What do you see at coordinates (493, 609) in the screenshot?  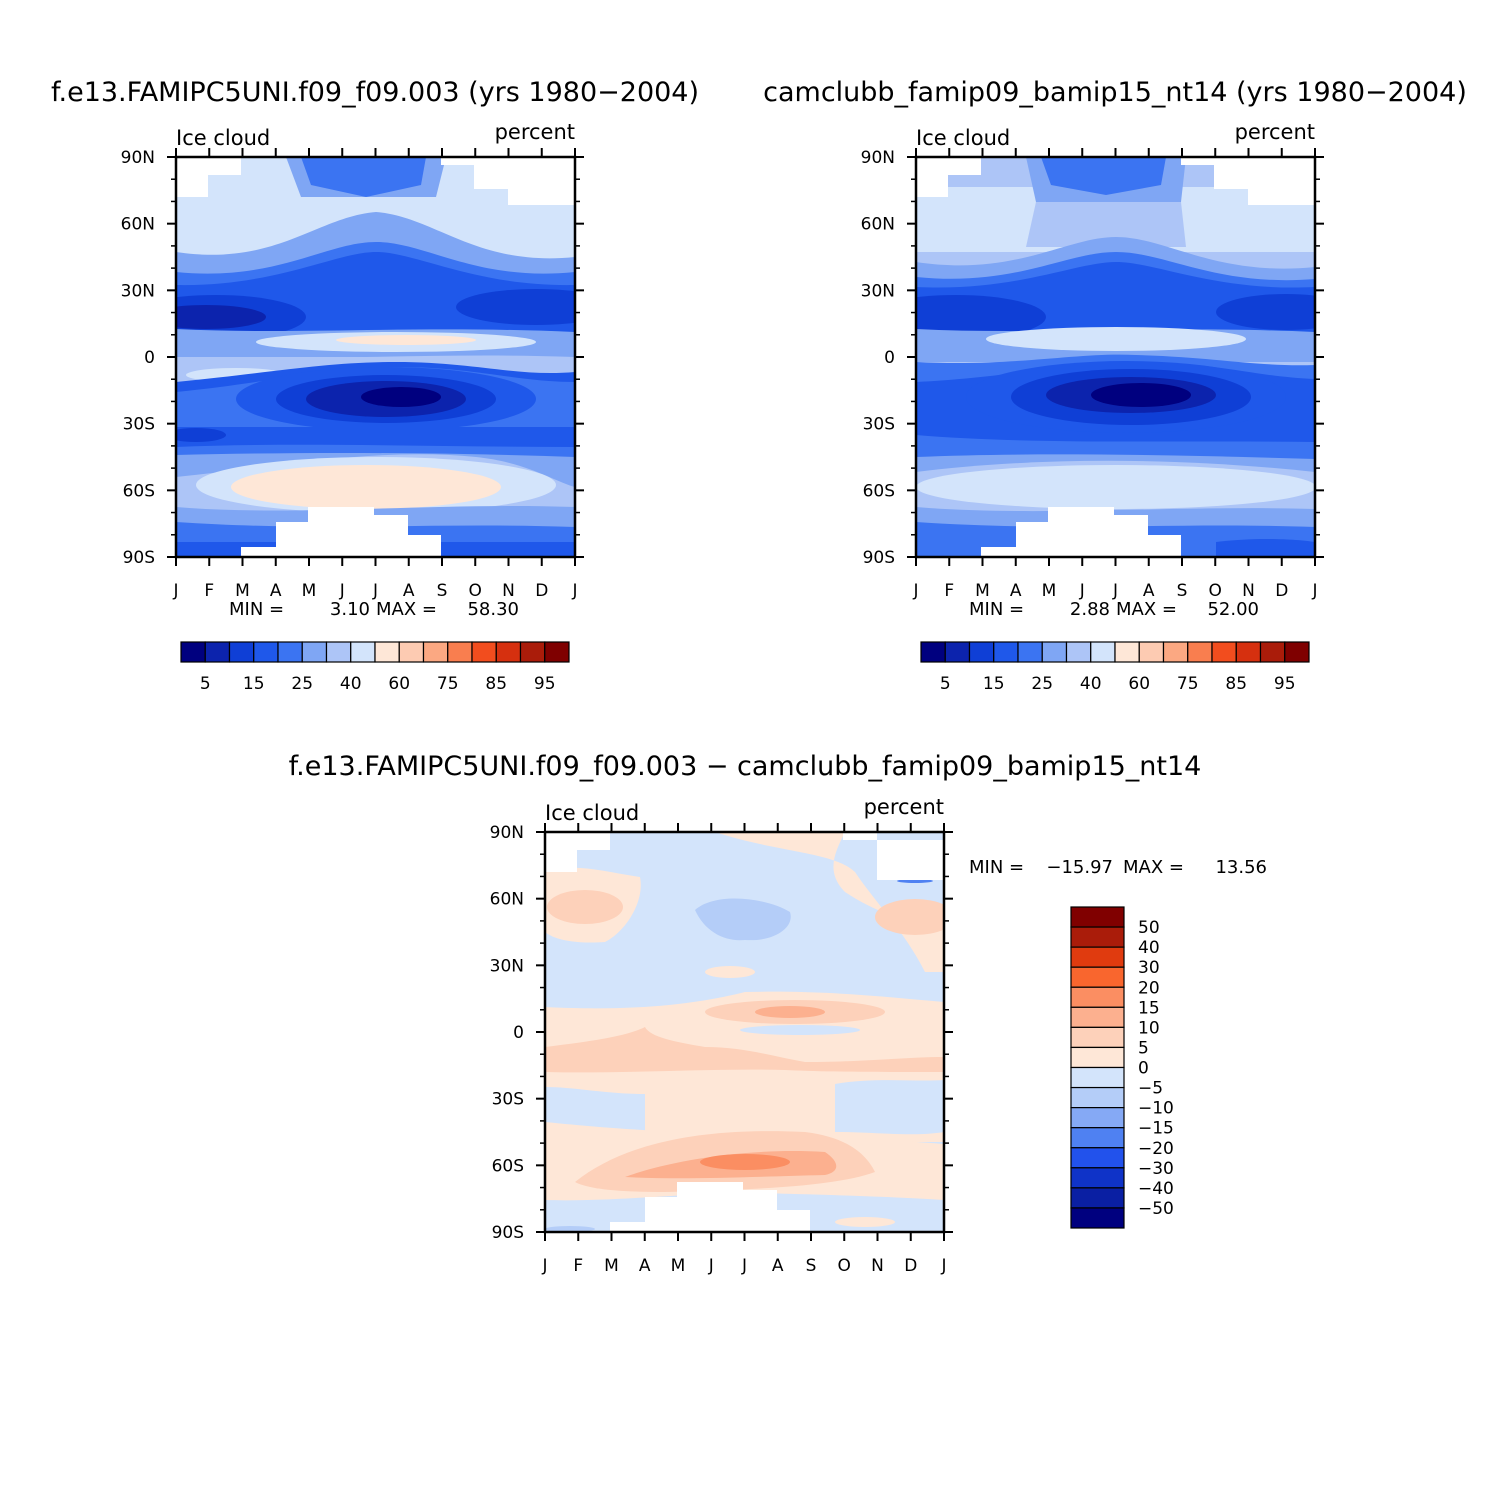 I see `panel-1-max-value: 58.30` at bounding box center [493, 609].